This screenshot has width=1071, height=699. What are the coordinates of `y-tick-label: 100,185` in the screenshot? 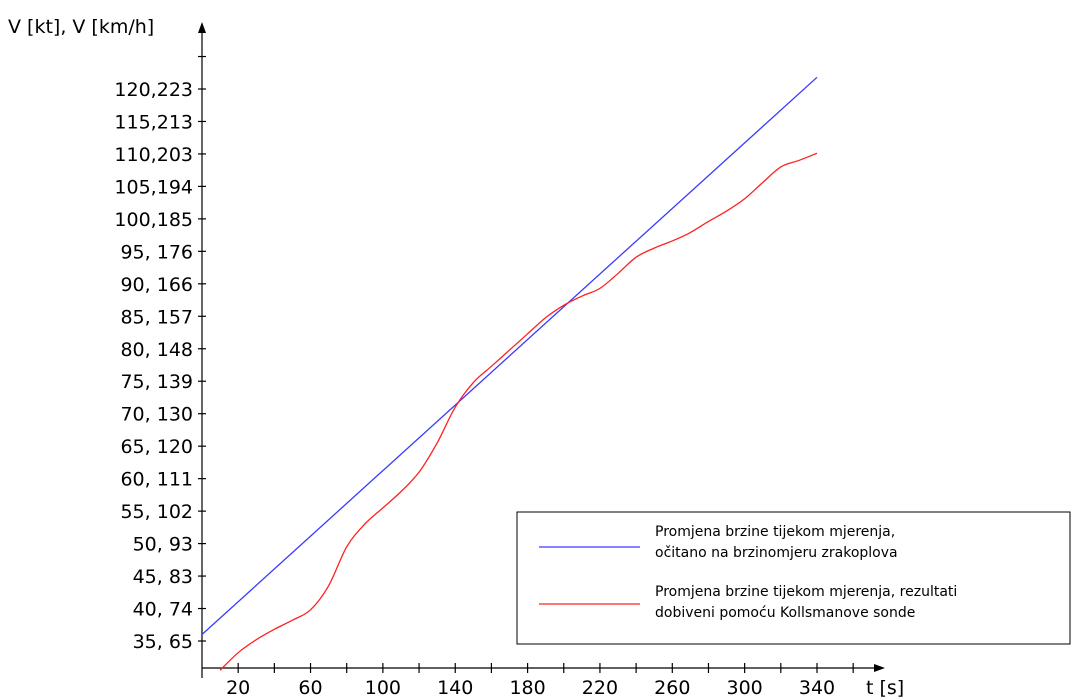 It's located at (153, 220).